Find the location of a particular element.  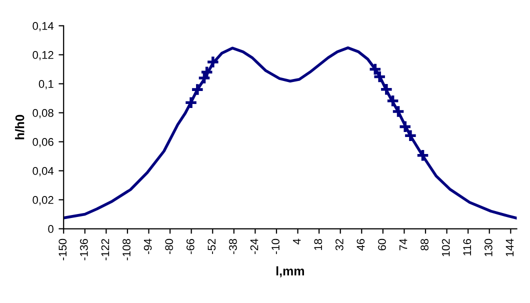

x-tick-label: 144 is located at coordinates (510, 247).